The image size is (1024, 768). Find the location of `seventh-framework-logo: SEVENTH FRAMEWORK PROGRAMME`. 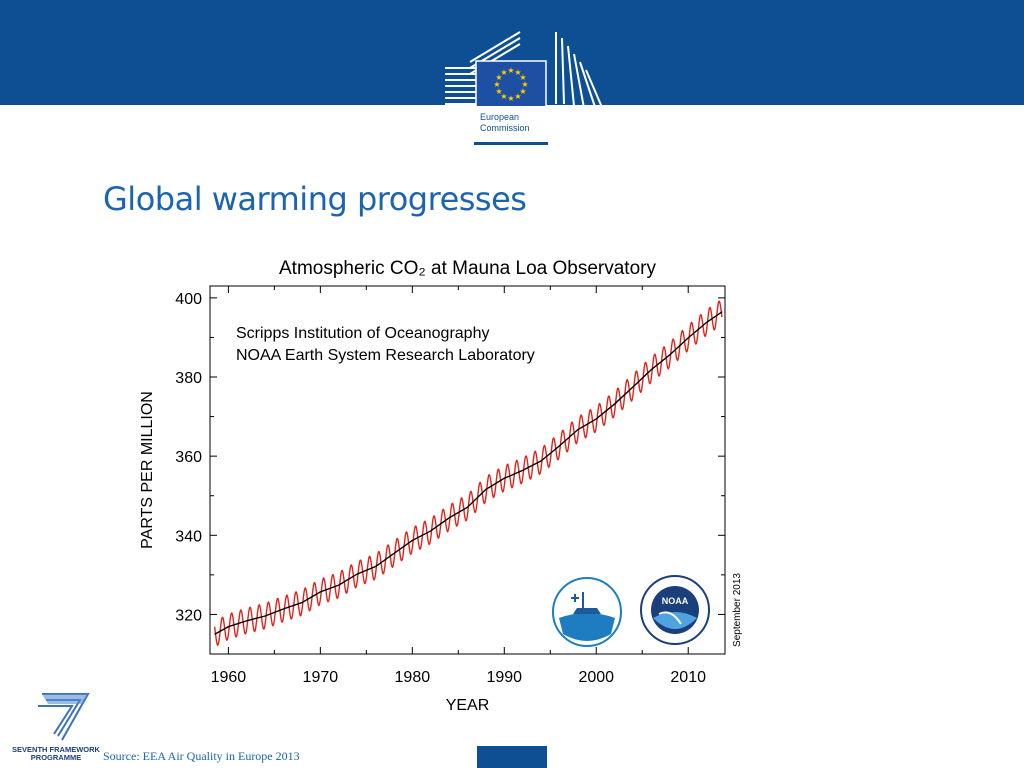

seventh-framework-logo: SEVENTH FRAMEWORK PROGRAMME is located at coordinates (56, 727).